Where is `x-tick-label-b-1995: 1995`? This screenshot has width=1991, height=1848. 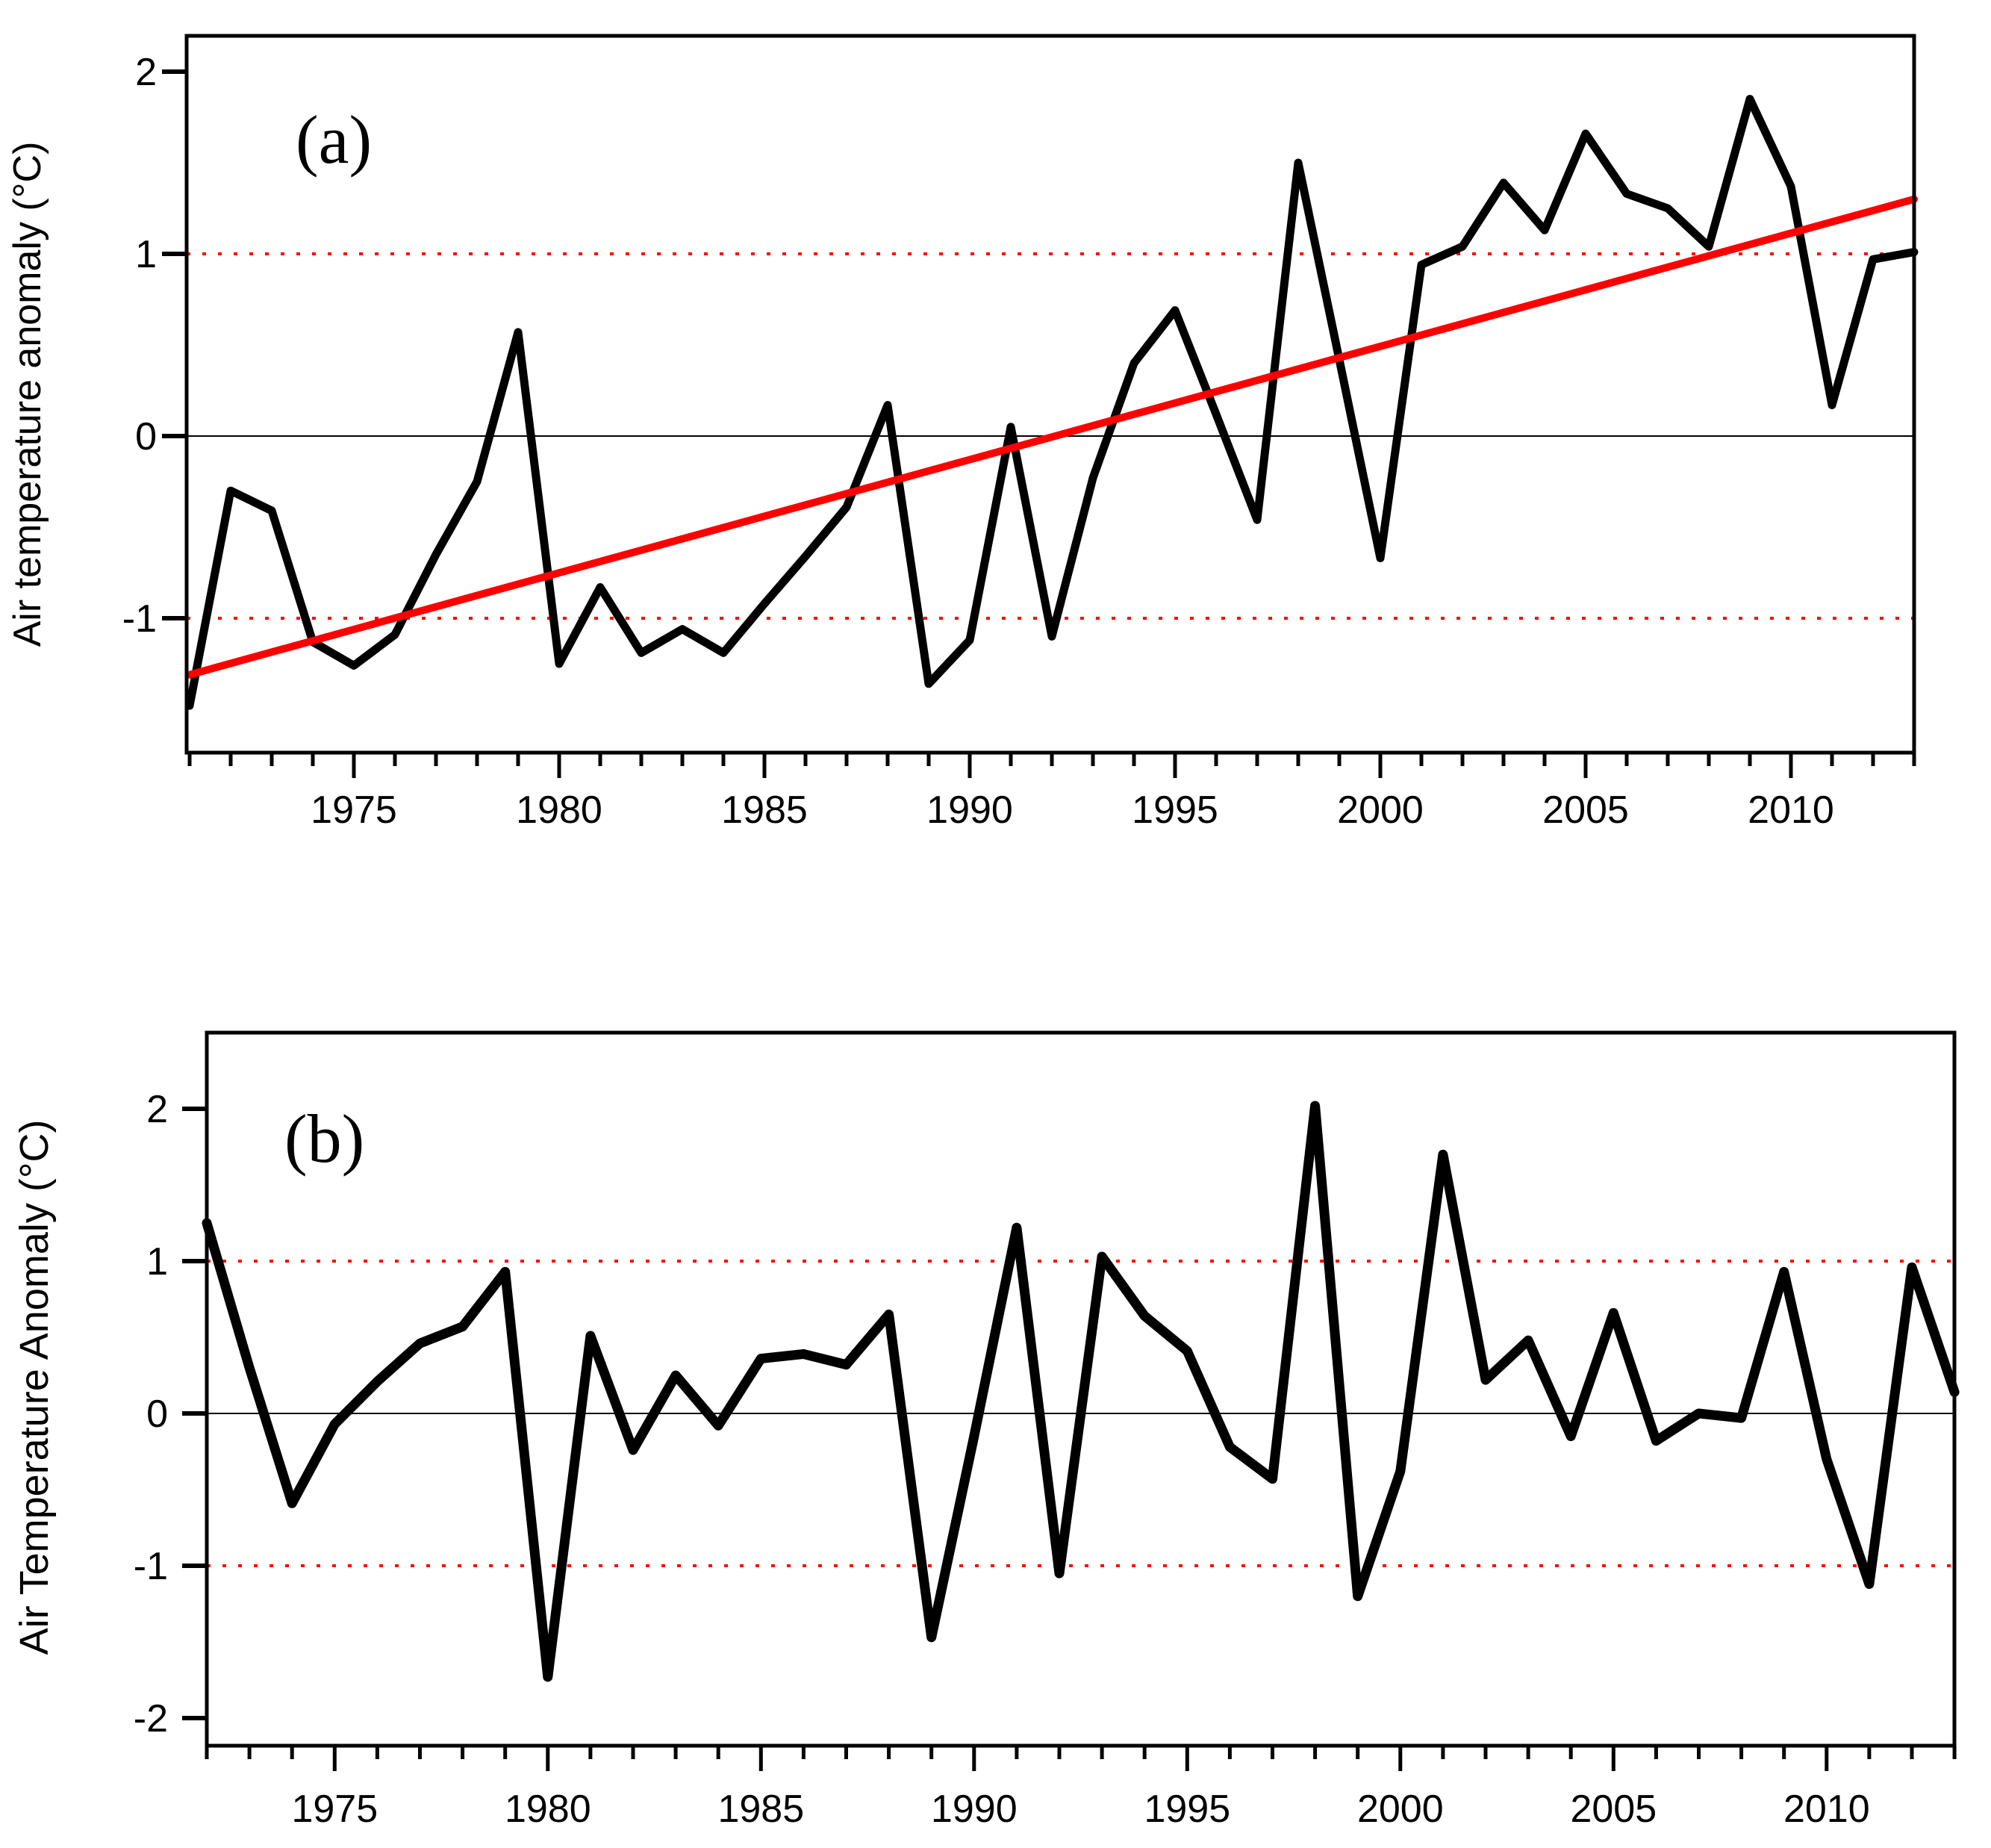
x-tick-label-b-1995: 1995 is located at coordinates (1187, 1809).